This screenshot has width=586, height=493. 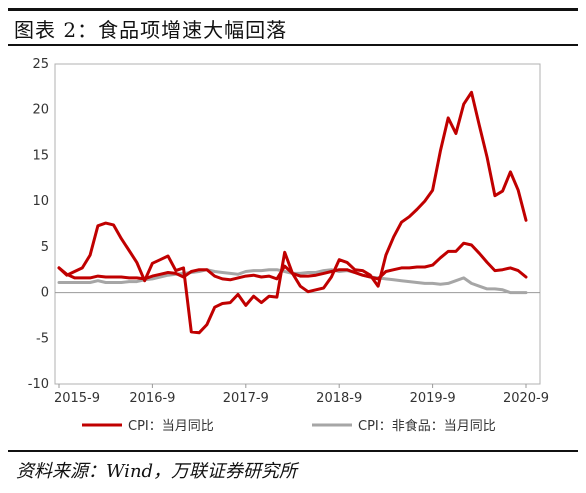 I want to click on y-tick-label: 0, so click(x=45, y=293).